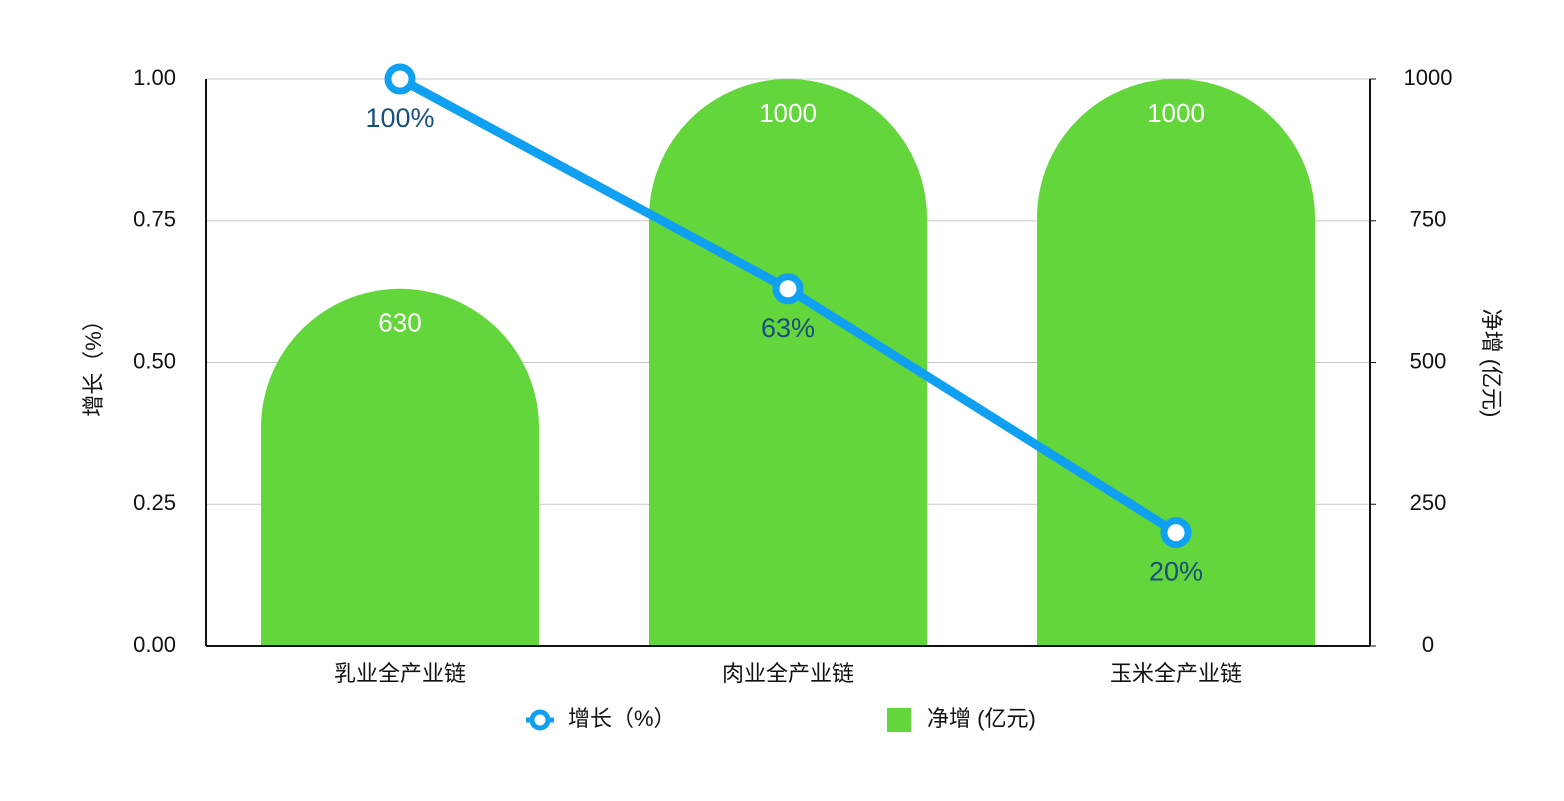 The height and width of the screenshot is (801, 1564). I want to click on y2-tick-label: 500, so click(1428, 360).